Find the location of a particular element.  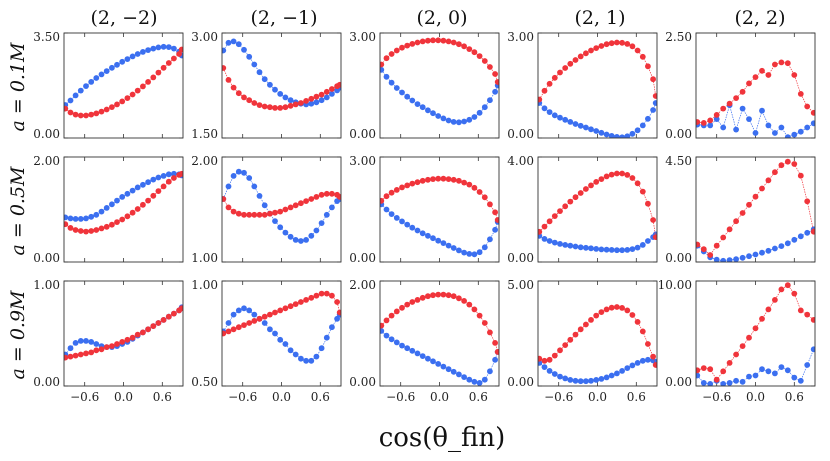

y-tick-label-r2-c4-0: 0.00 is located at coordinates (678, 382).